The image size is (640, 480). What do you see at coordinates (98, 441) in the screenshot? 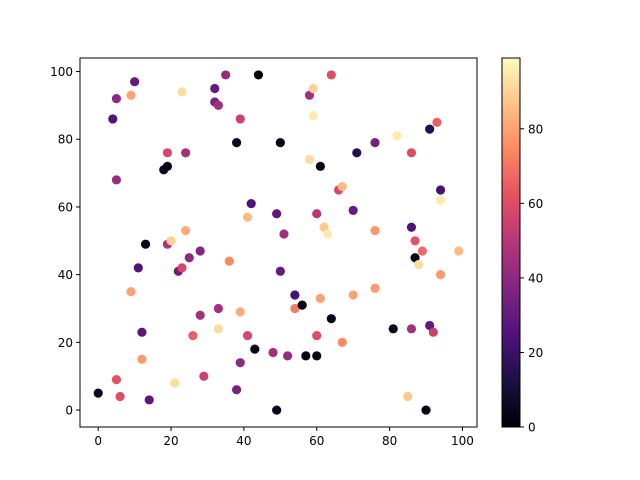
I see `x-tick-label: 0` at bounding box center [98, 441].